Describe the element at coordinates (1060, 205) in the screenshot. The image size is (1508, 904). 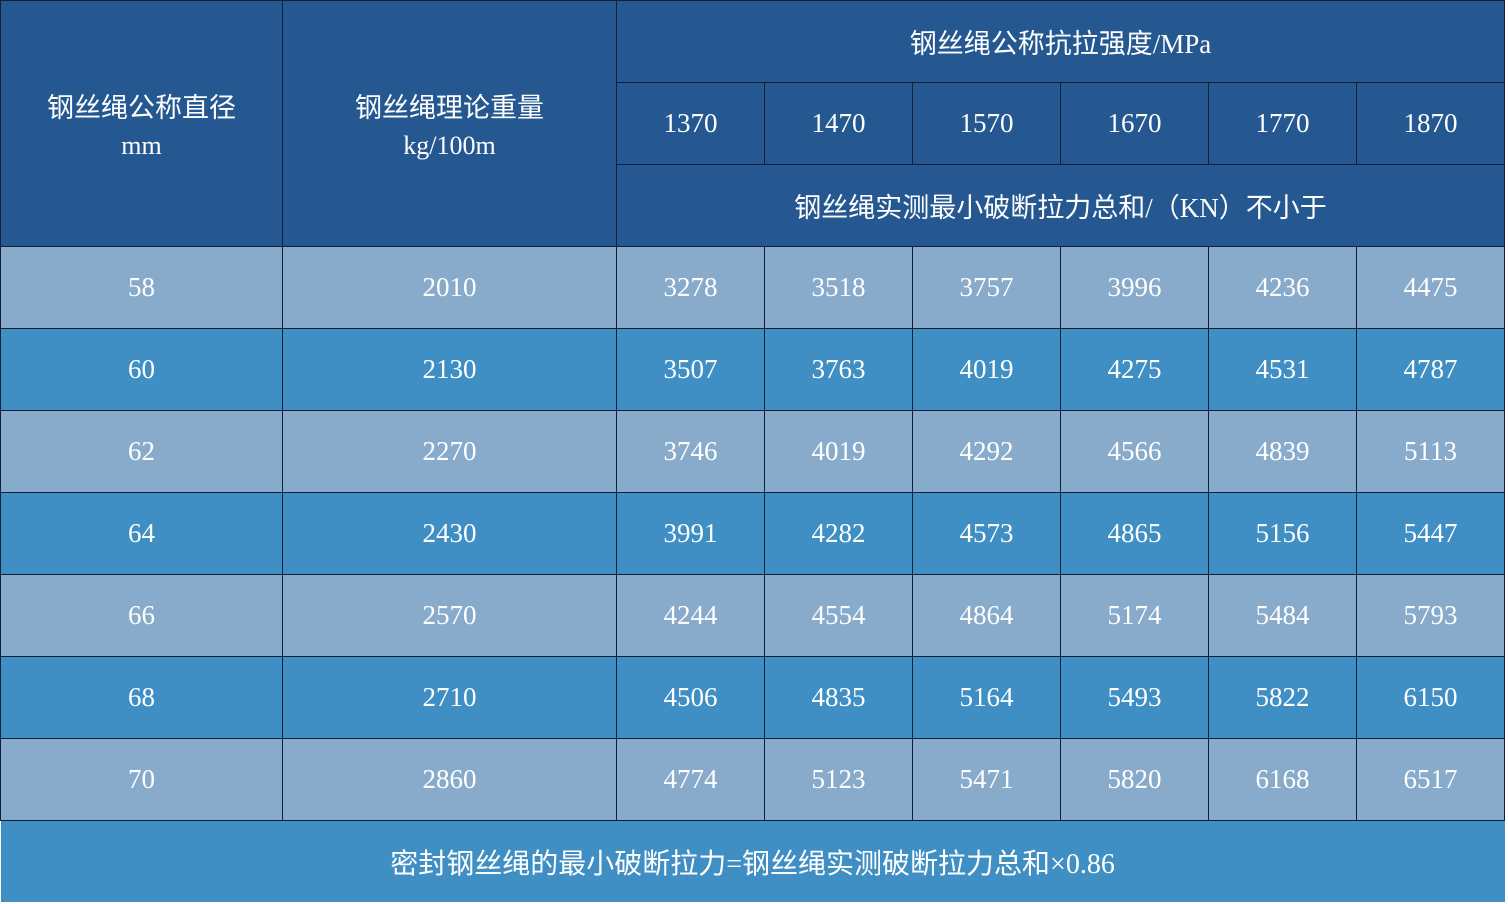
I see `force-header: 钢丝绳实测最小破断拉力总和/（KN）不小于` at that location.